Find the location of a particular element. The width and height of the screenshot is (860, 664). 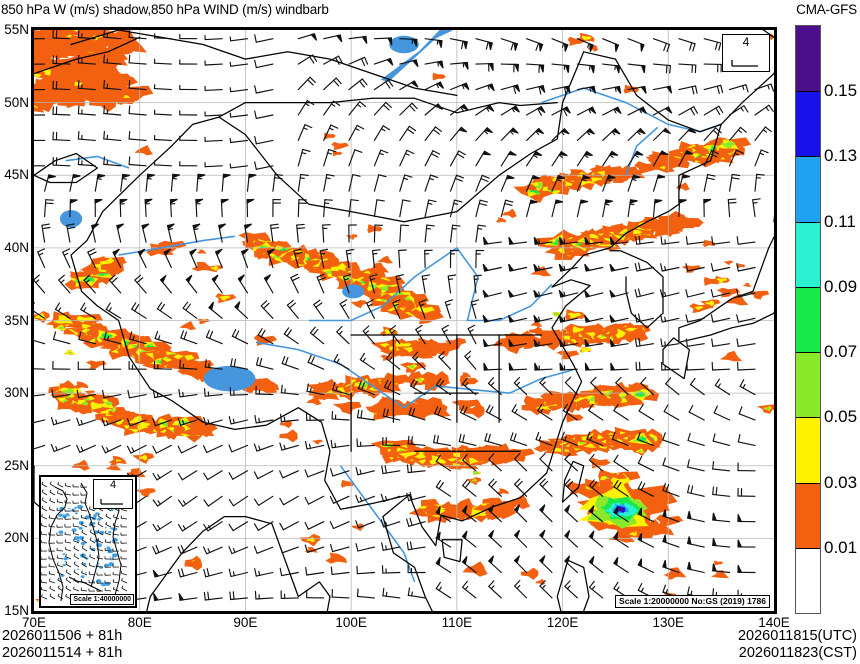

x-tick-label: 130E is located at coordinates (668, 622).